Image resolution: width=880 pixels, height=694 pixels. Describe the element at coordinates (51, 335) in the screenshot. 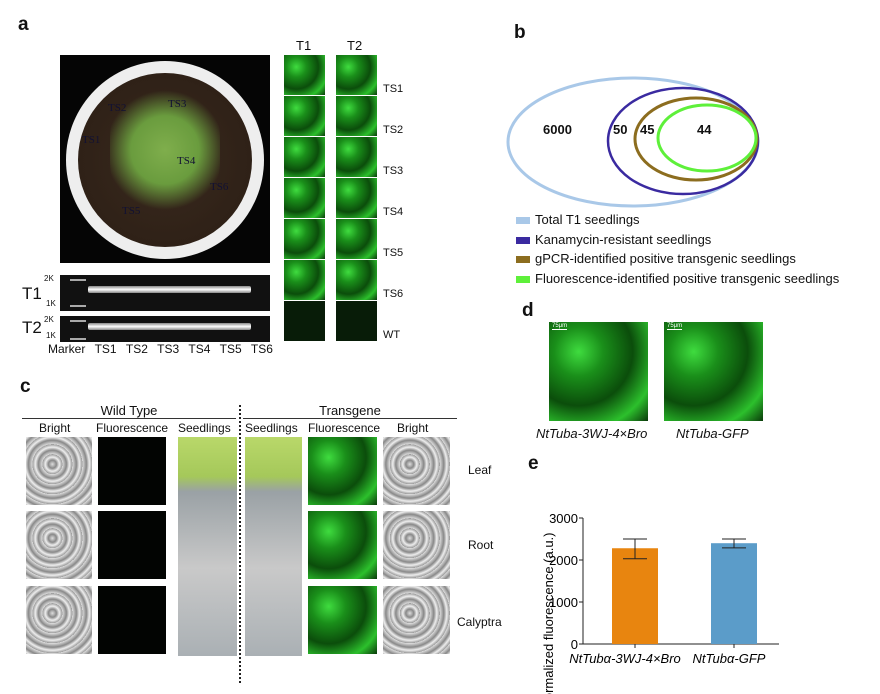

I see `marker-1k: 1K` at that location.